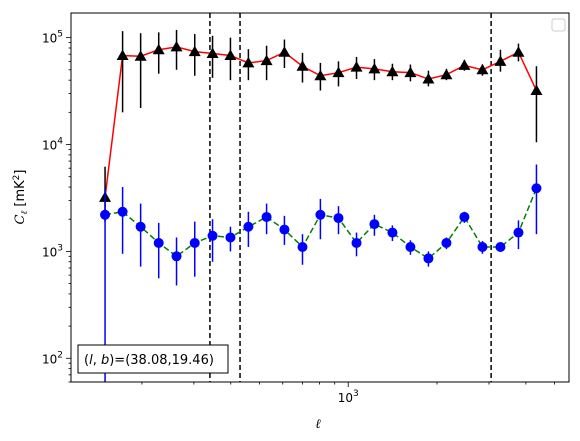 This screenshot has width=580, height=441. Describe the element at coordinates (25, 213) in the screenshot. I see `y-axis-subscript: ℓ` at that location.